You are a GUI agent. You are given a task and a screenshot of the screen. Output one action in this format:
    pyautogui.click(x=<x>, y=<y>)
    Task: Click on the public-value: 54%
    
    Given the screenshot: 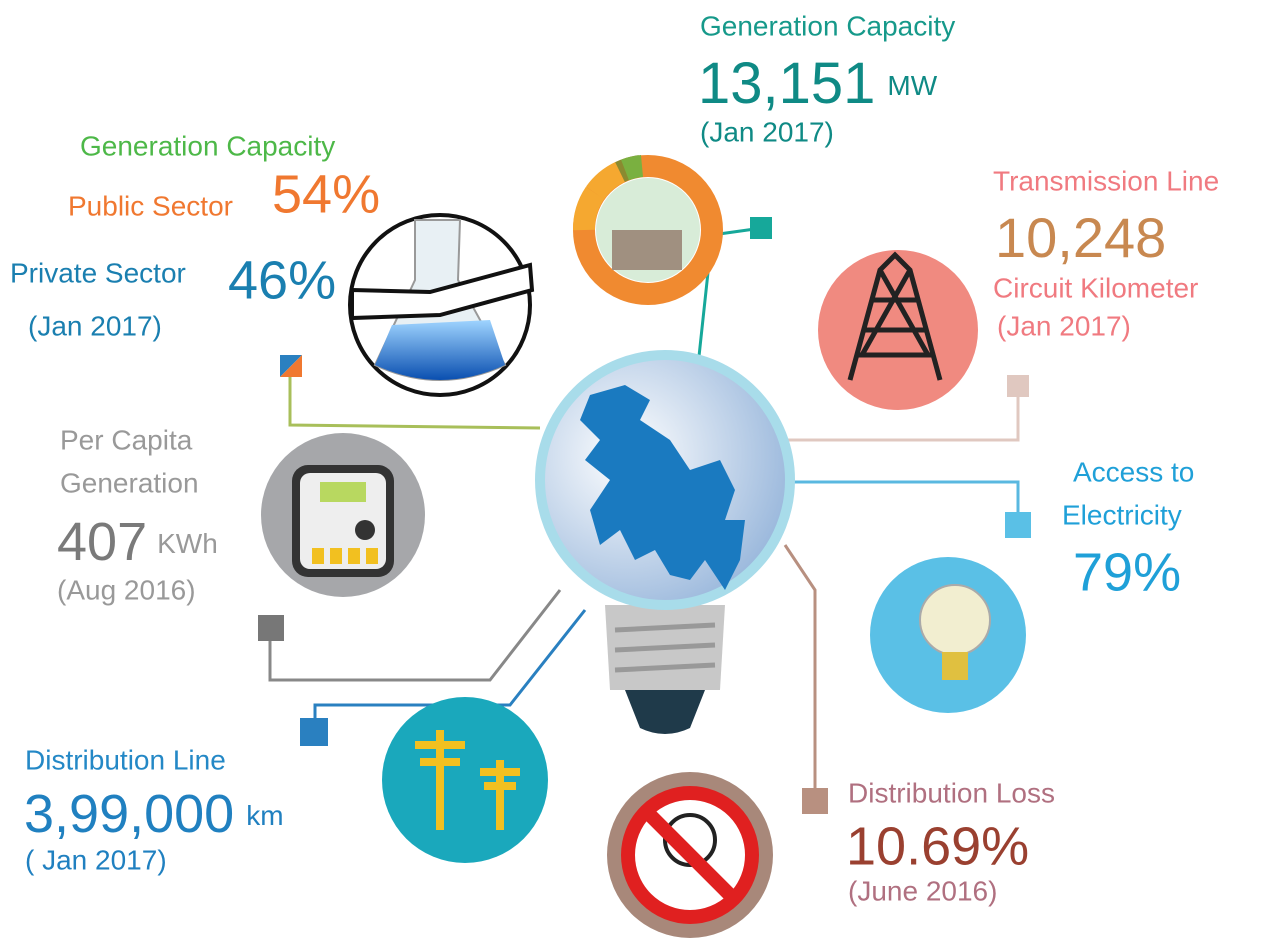 What is the action you would take?
    pyautogui.click(x=326, y=194)
    